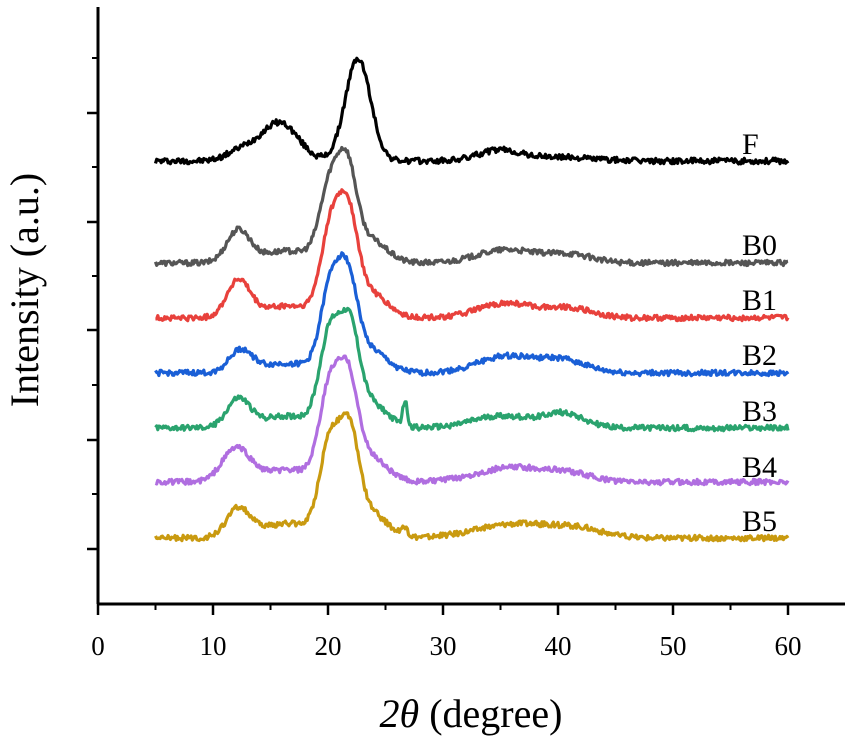  I want to click on series-line-b1, so click(472, 255).